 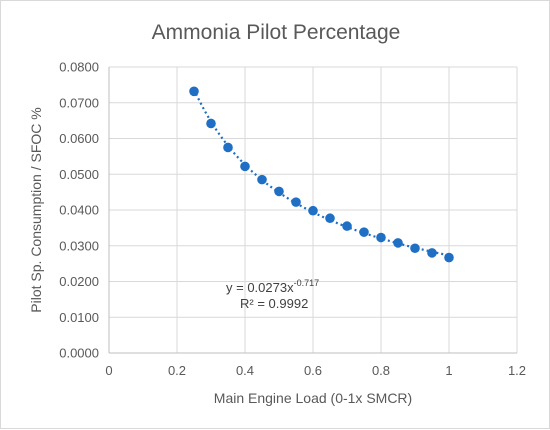 I want to click on x-tick-label: 0.2, so click(x=177, y=370).